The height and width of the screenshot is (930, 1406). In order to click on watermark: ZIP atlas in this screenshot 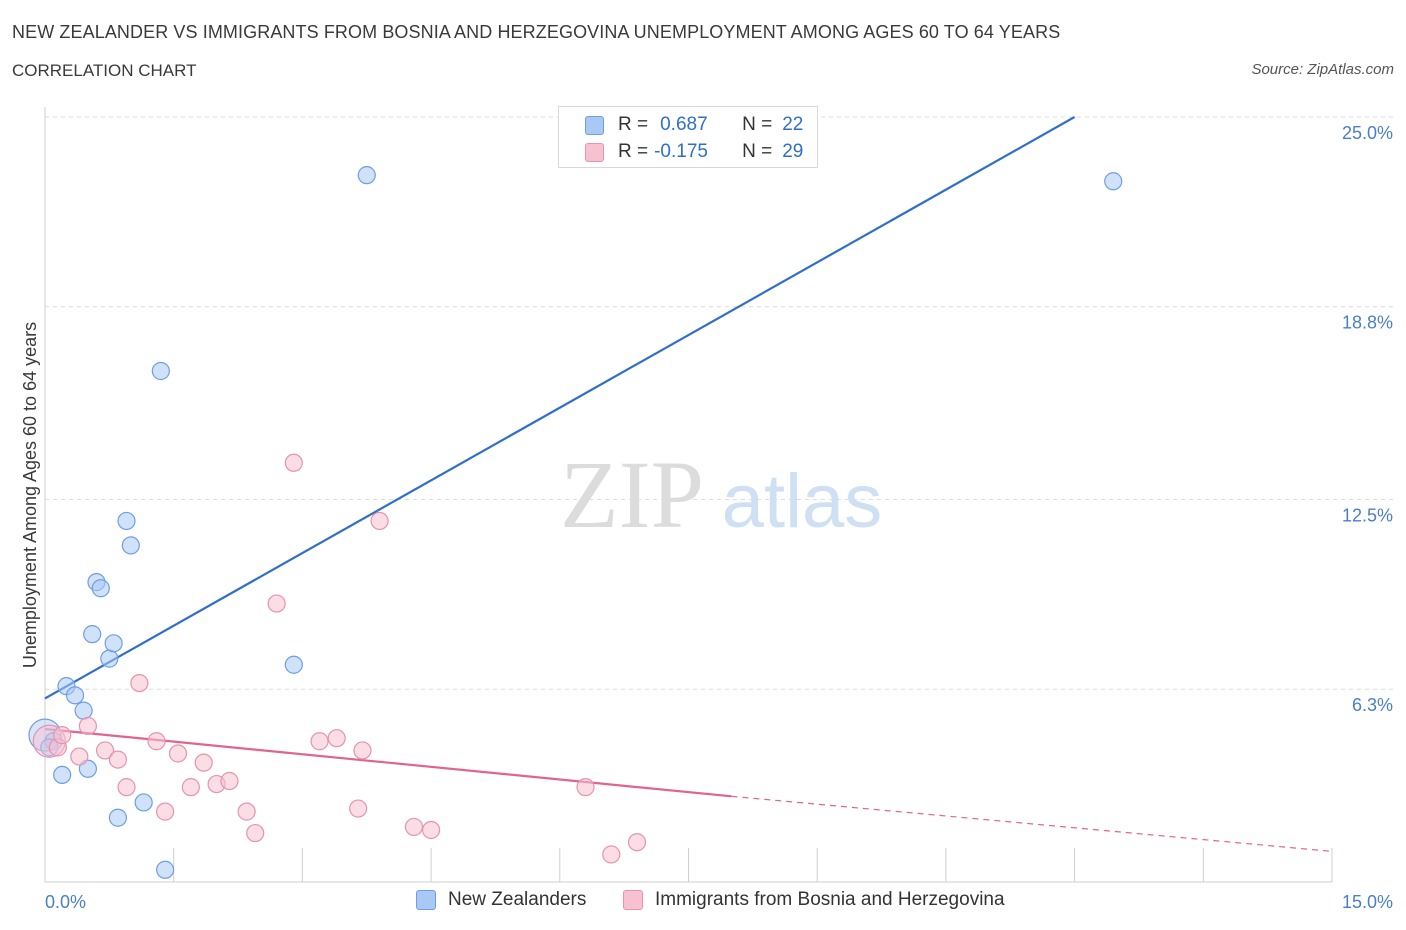, I will do `click(721, 494)`.